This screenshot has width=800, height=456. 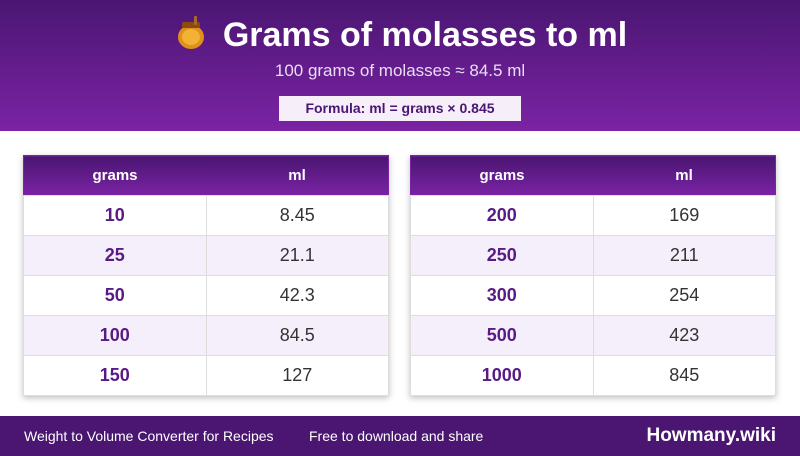 What do you see at coordinates (684, 215) in the screenshot?
I see `cell: 169` at bounding box center [684, 215].